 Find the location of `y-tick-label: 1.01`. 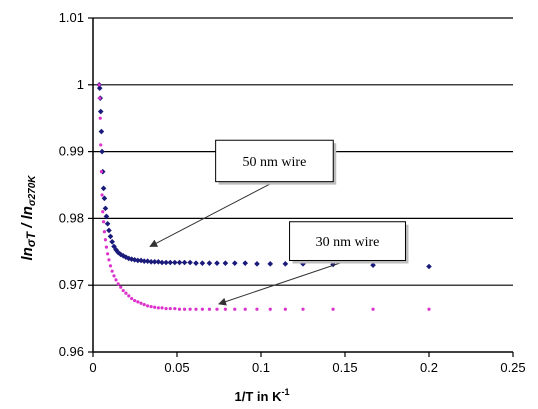

y-tick-label: 1.01 is located at coordinates (71, 17).